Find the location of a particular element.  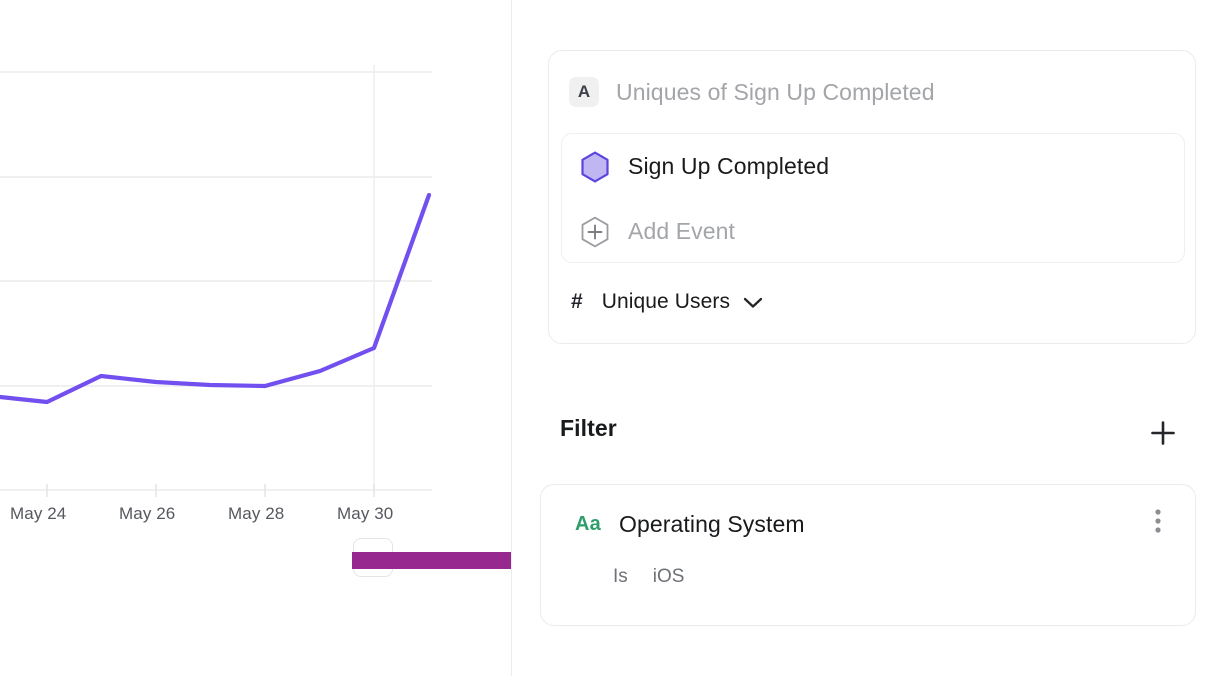

x-tick-label-2: May 28 is located at coordinates (256, 513).